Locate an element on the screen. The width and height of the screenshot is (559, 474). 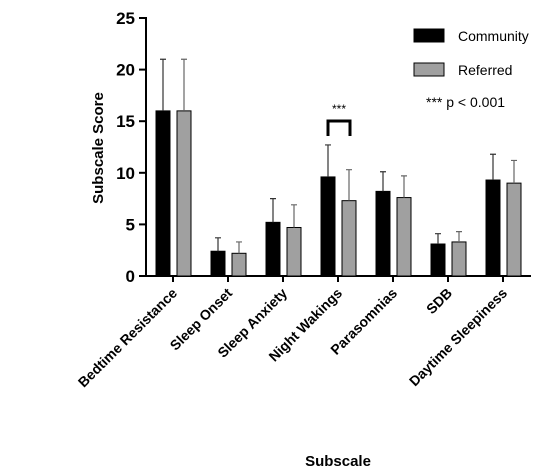
y-tick-label: 5 is located at coordinates (130, 224).